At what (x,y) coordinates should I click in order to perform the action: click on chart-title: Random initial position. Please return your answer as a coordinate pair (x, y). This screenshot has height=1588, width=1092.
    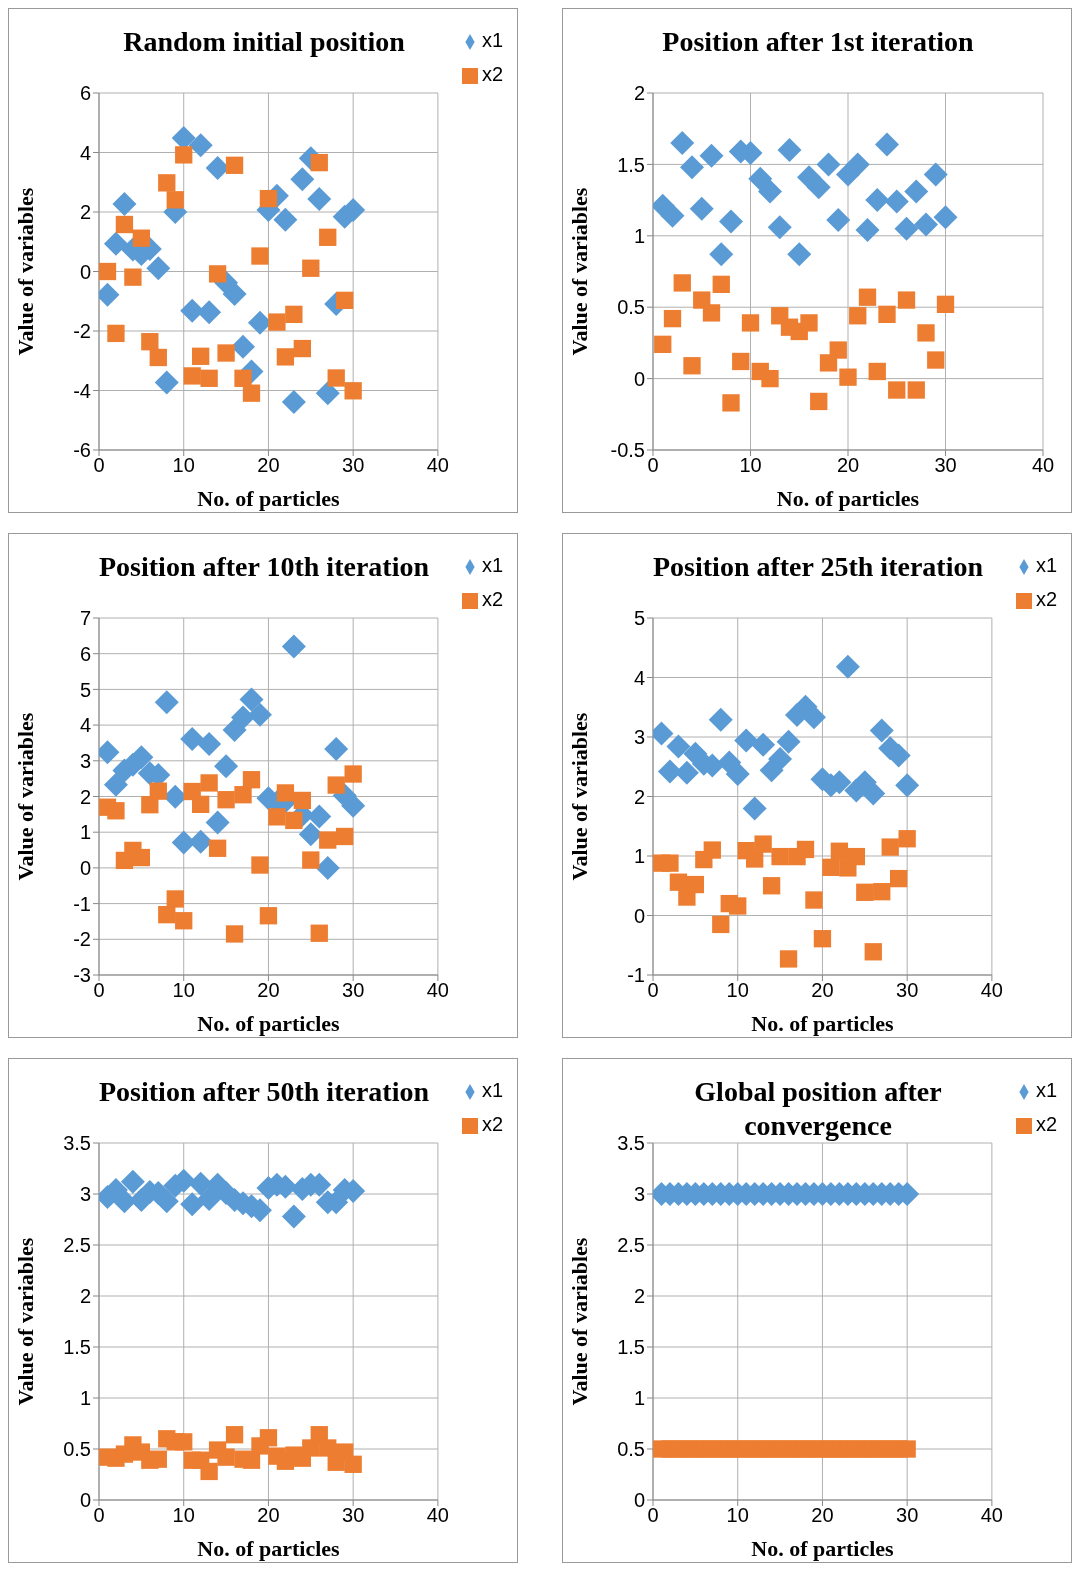
    Looking at the image, I should click on (264, 42).